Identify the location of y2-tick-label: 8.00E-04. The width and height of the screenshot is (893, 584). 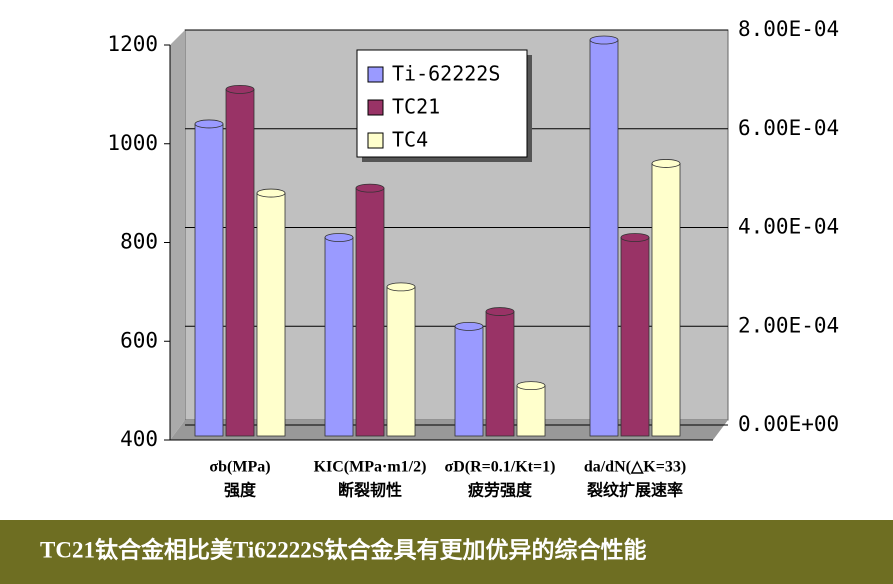
(788, 29).